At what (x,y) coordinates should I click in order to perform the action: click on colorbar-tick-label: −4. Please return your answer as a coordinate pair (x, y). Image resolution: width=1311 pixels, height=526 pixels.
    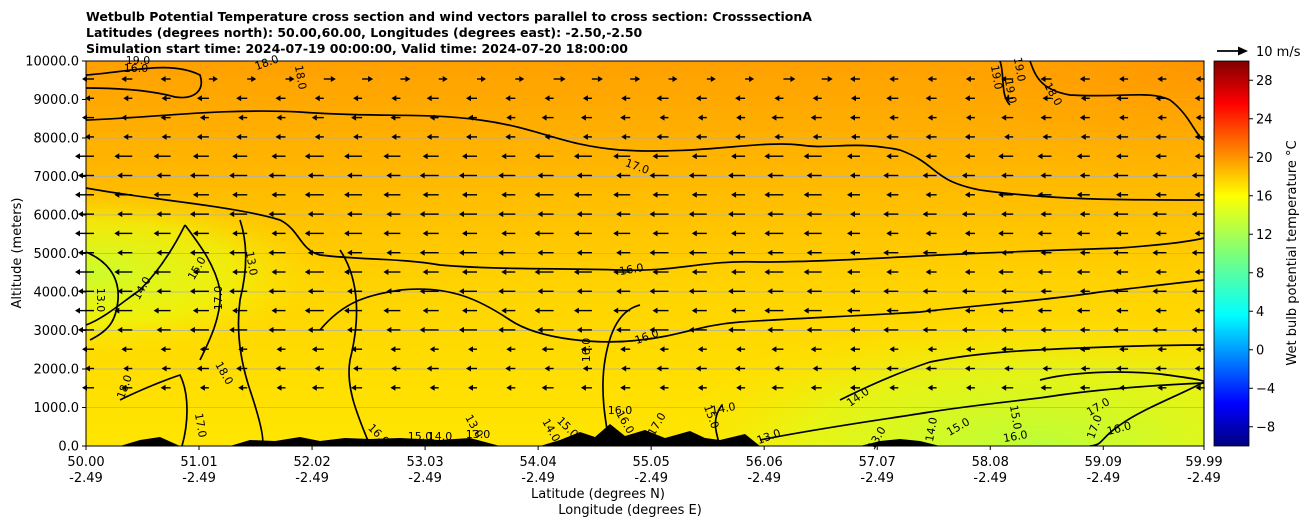
    Looking at the image, I should click on (1265, 389).